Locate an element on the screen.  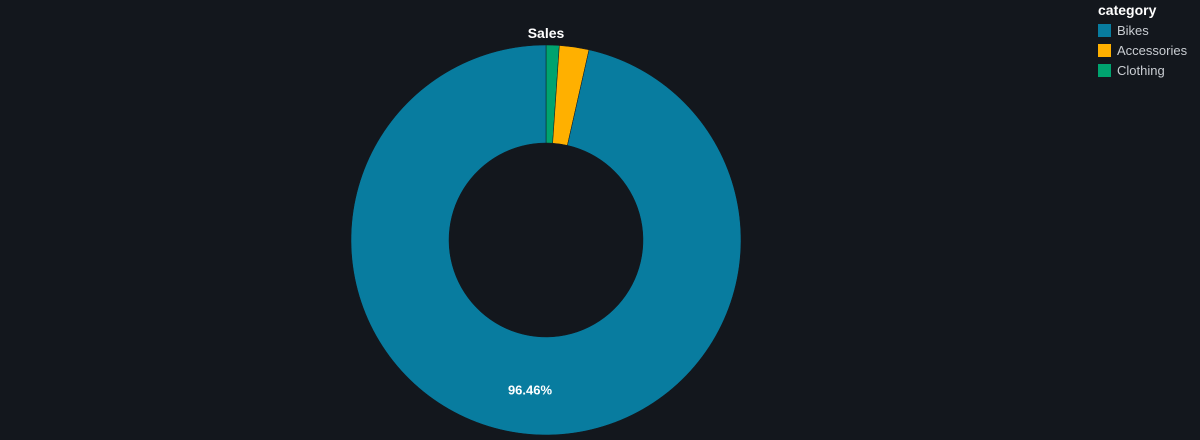
slice-labels: 96.46% is located at coordinates (530, 389).